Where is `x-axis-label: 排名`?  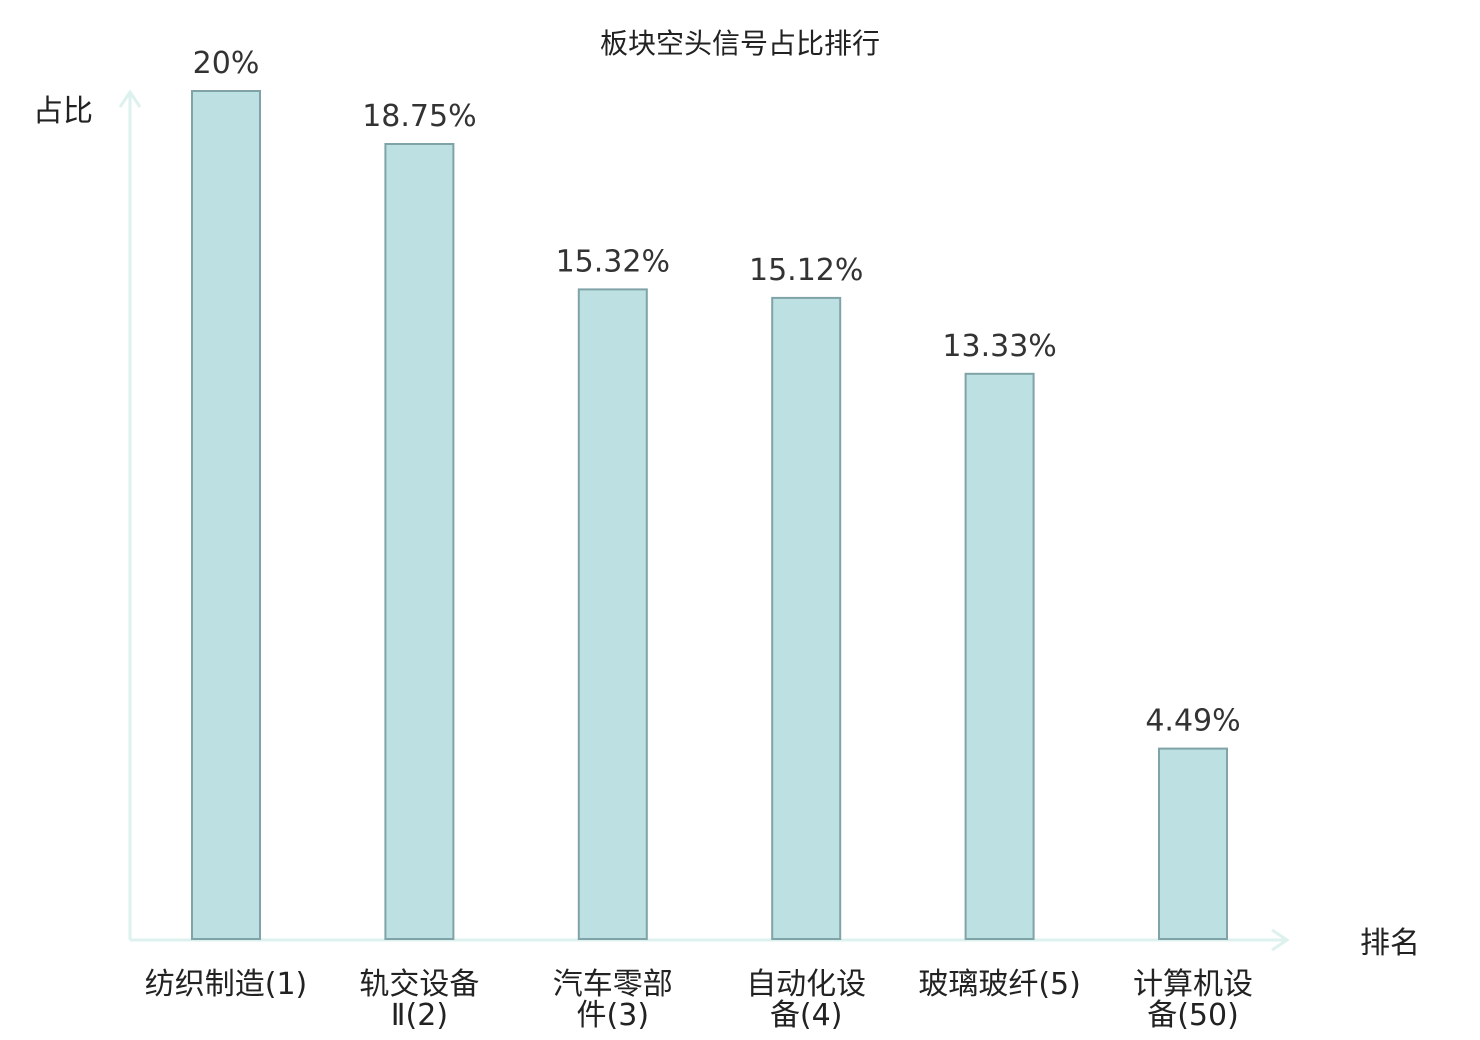 x-axis-label: 排名 is located at coordinates (1390, 943).